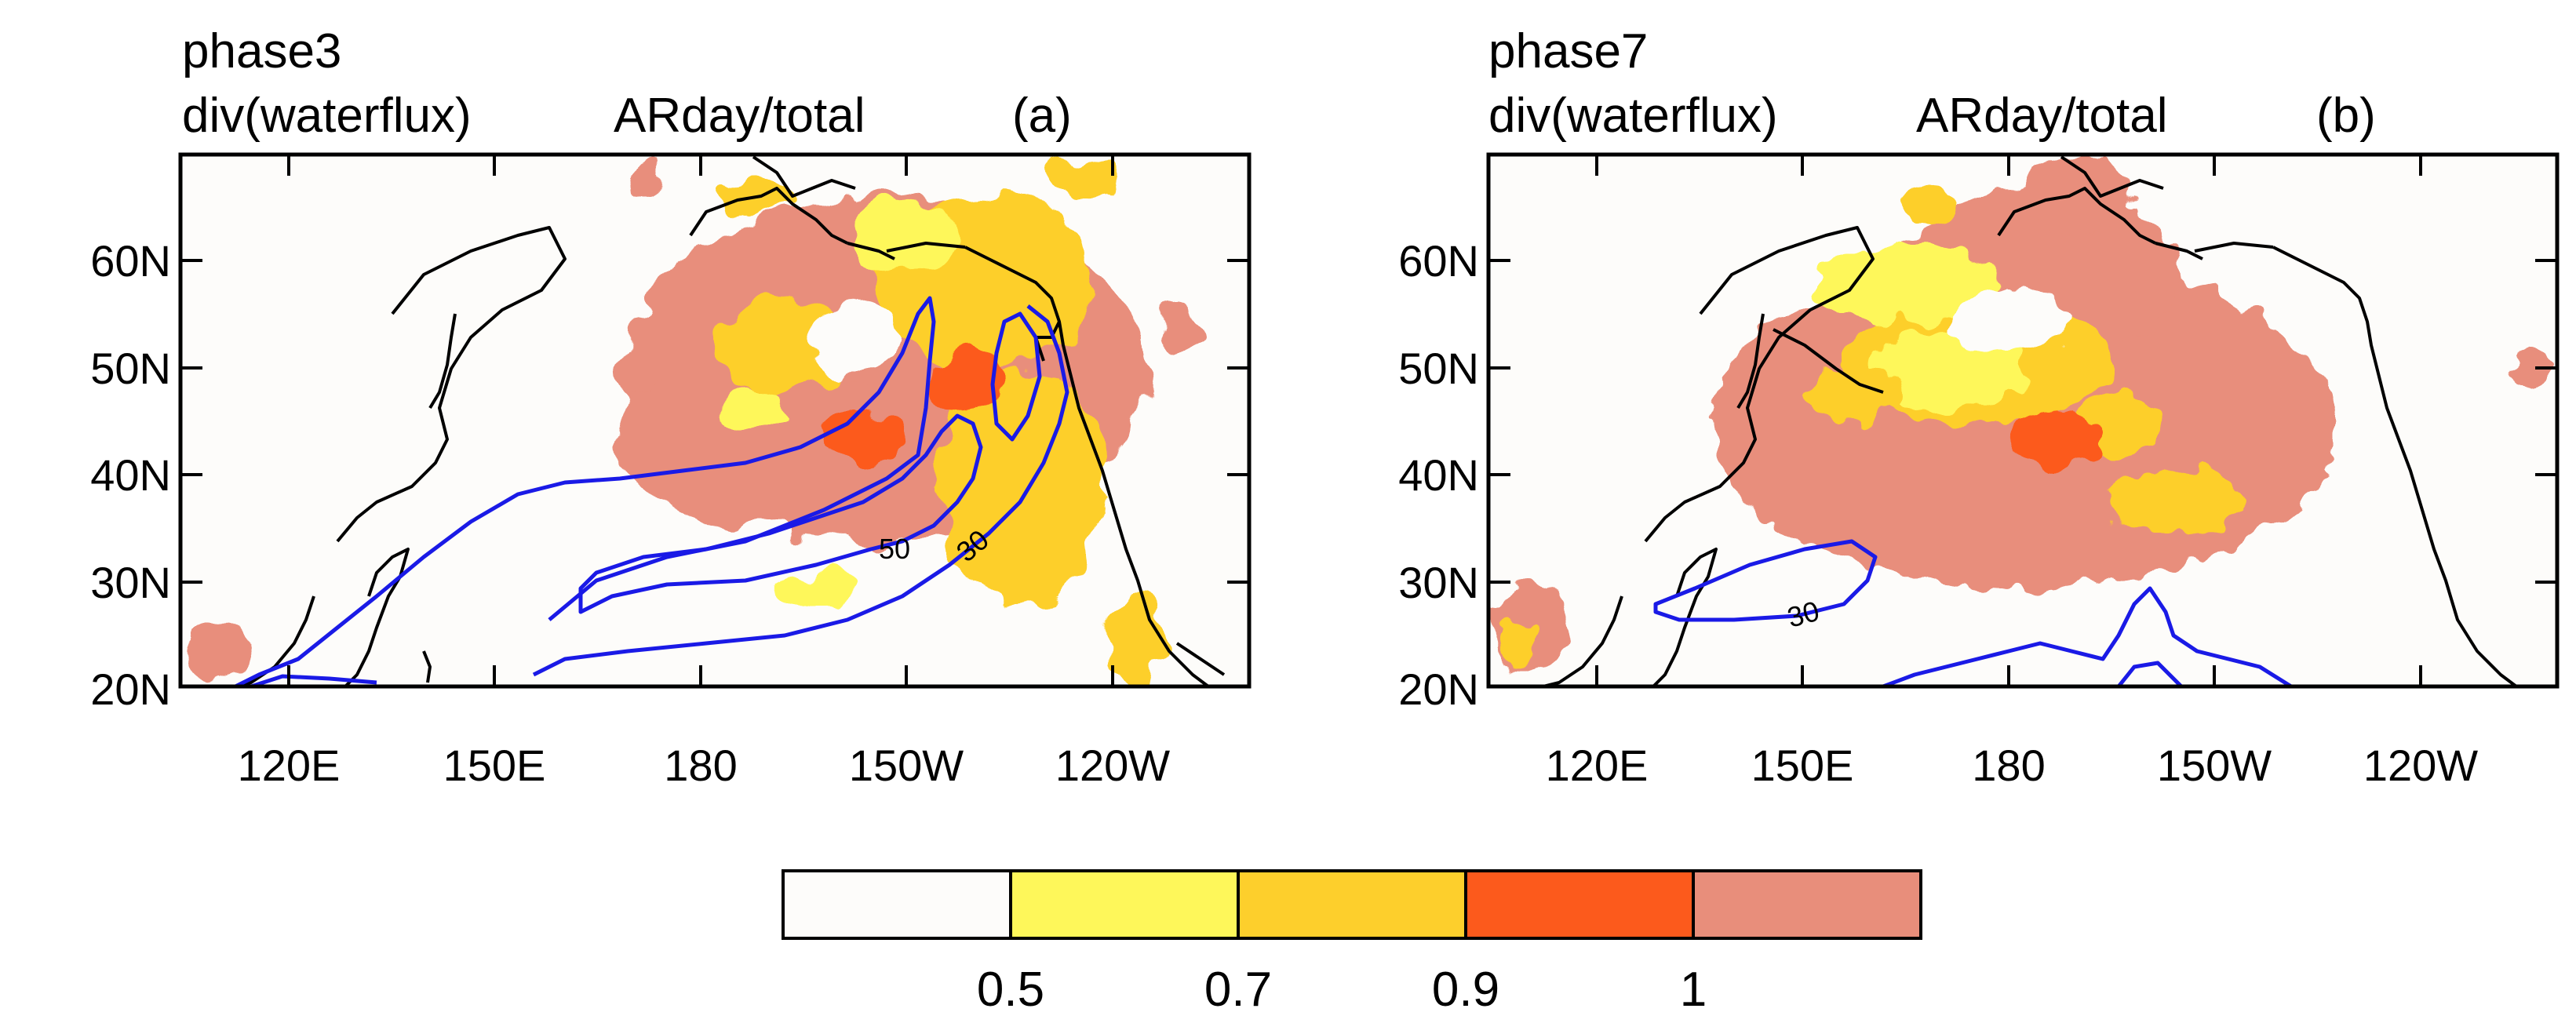  Describe the element at coordinates (1238, 990) in the screenshot. I see `colorbar-label: 0.7` at that location.